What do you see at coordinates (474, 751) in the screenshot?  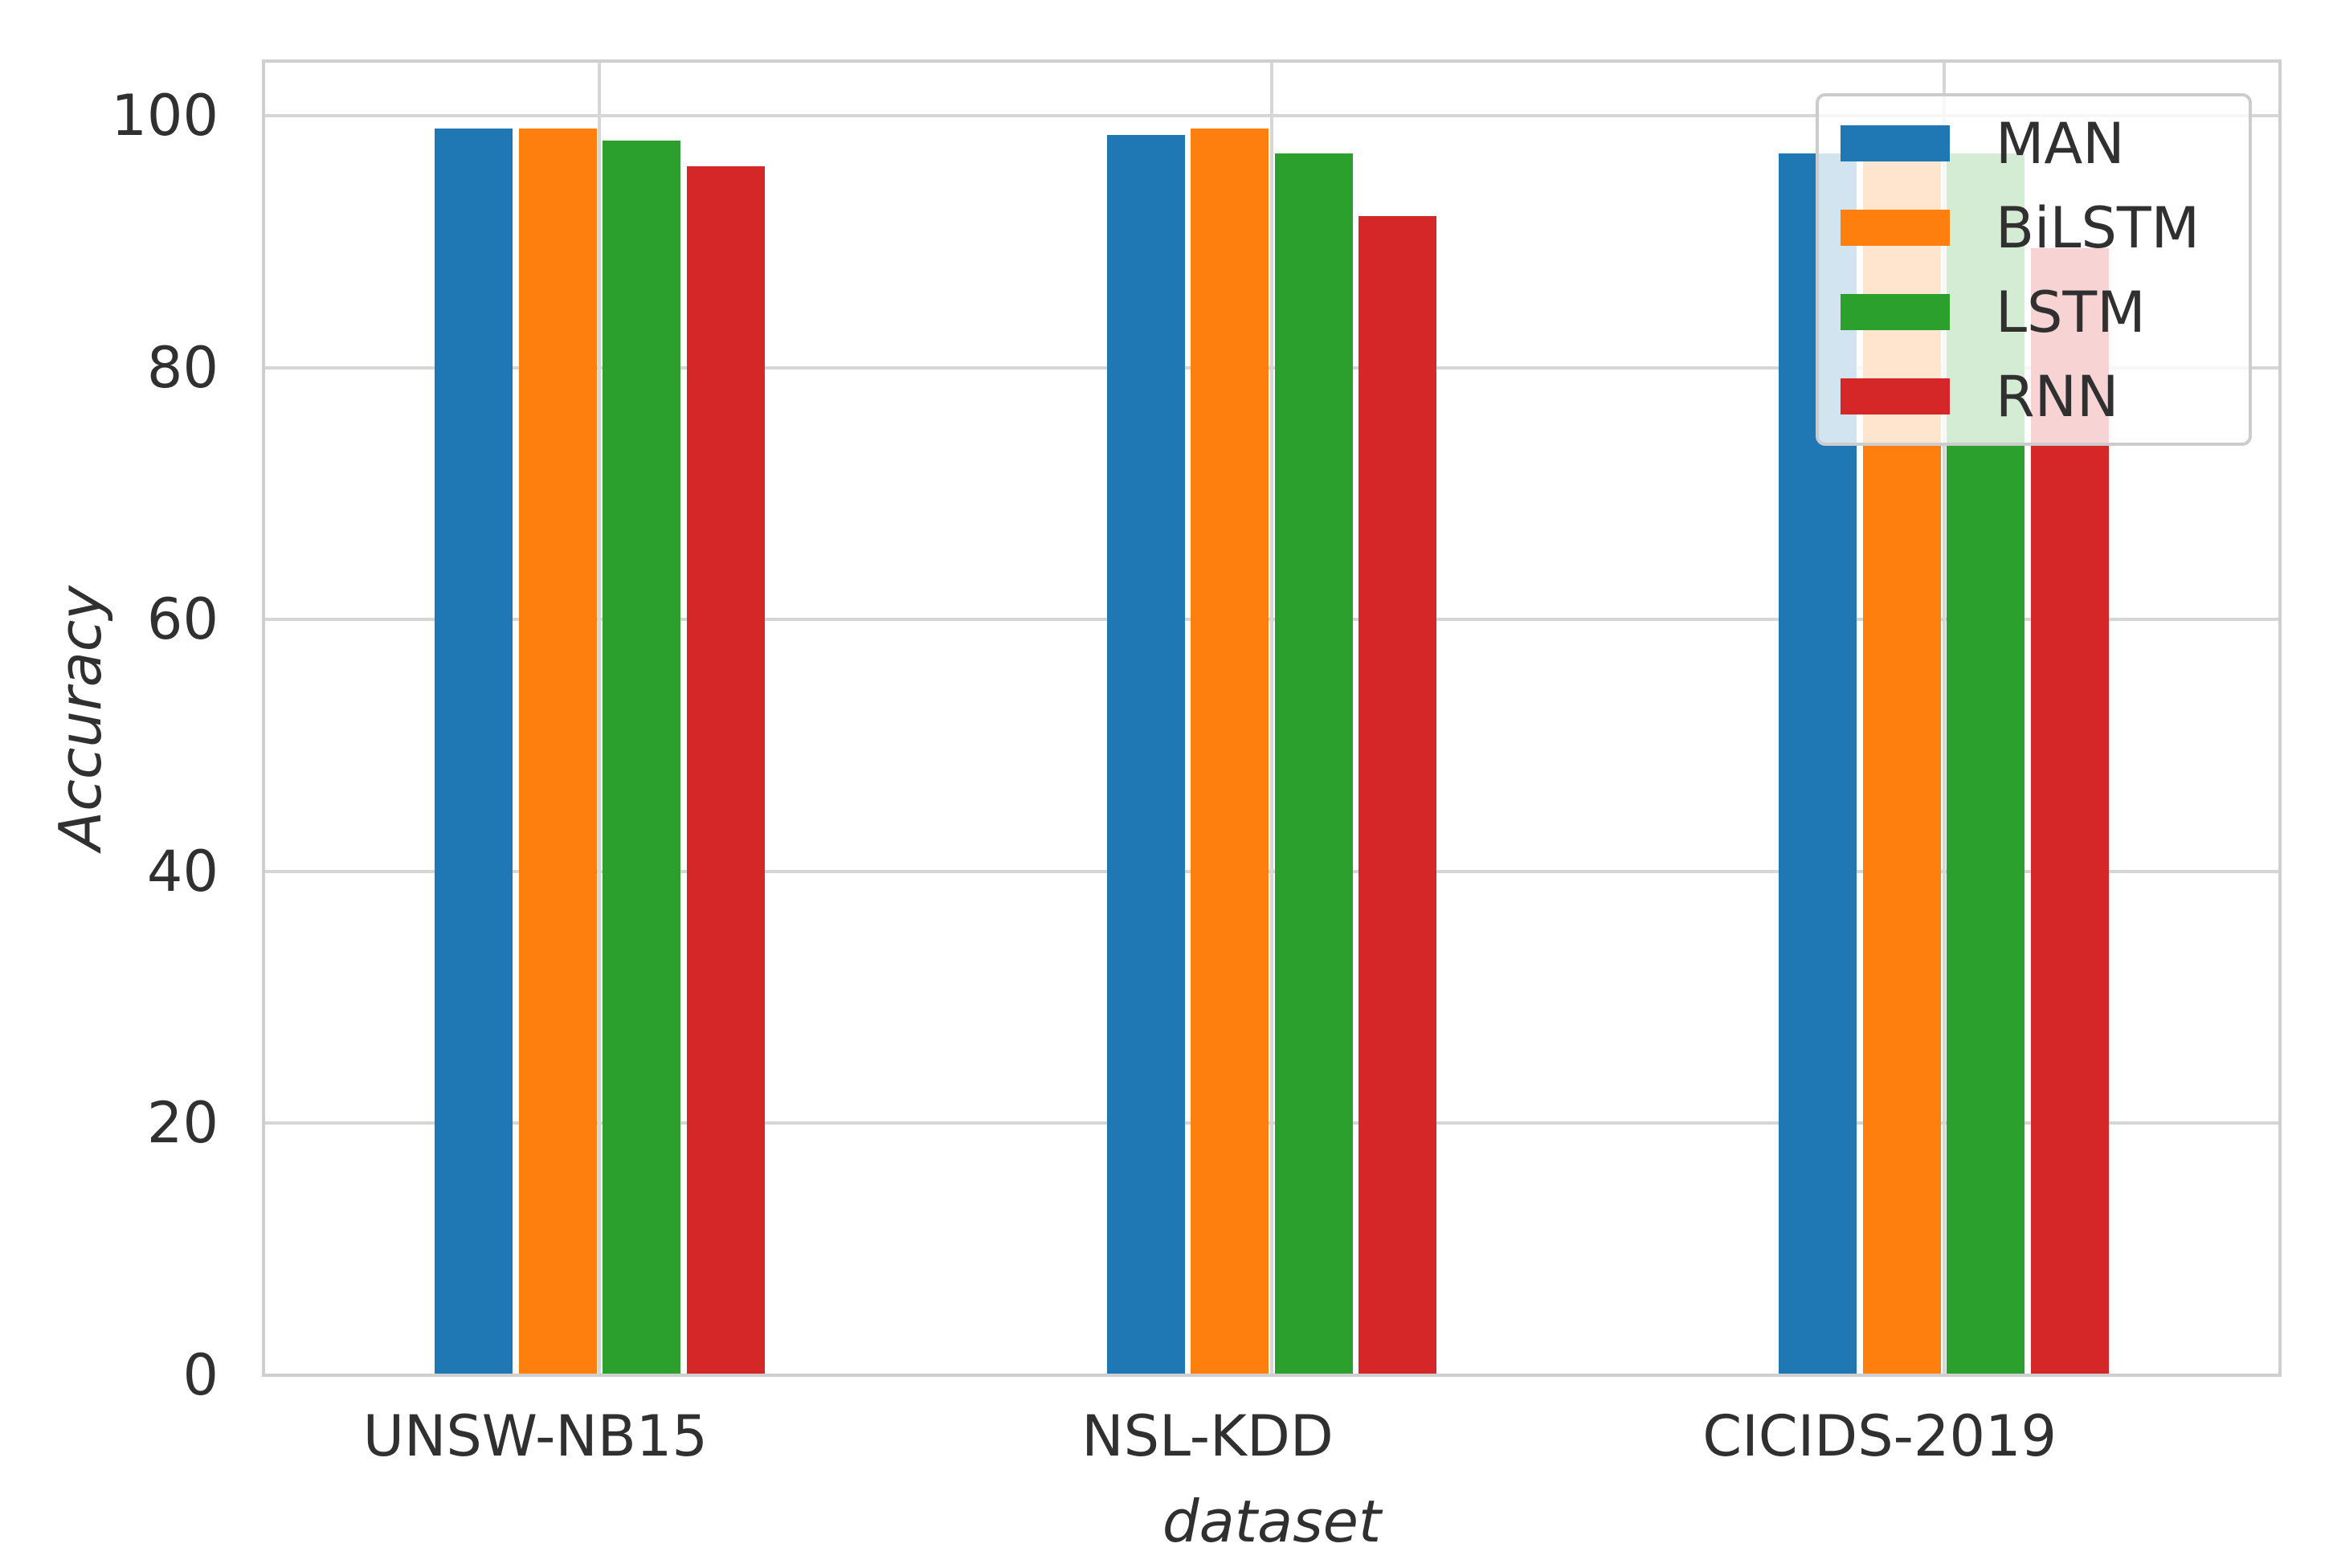 I see `bar-man-unsw-nb15` at bounding box center [474, 751].